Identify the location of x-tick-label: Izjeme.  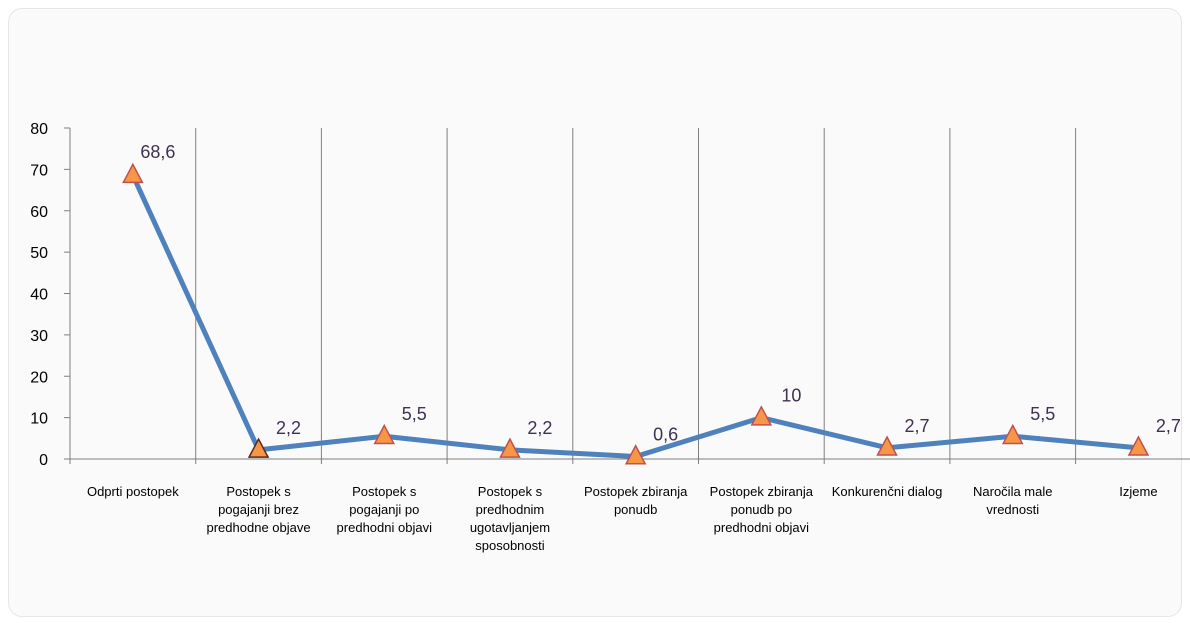
(1138, 491).